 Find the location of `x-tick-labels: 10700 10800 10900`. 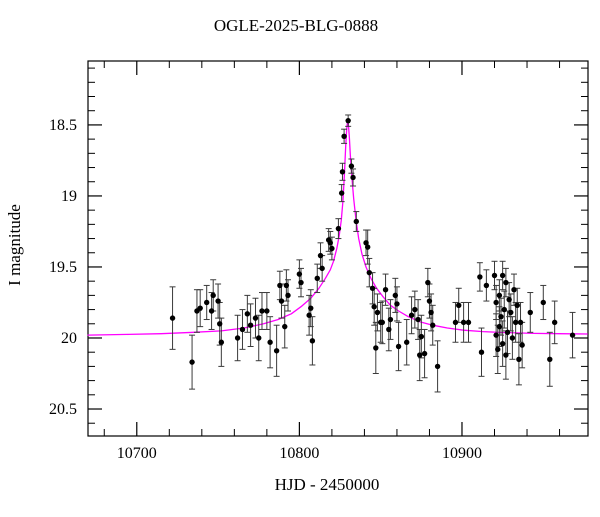

x-tick-labels: 10700 10800 10900 is located at coordinates (299, 453).